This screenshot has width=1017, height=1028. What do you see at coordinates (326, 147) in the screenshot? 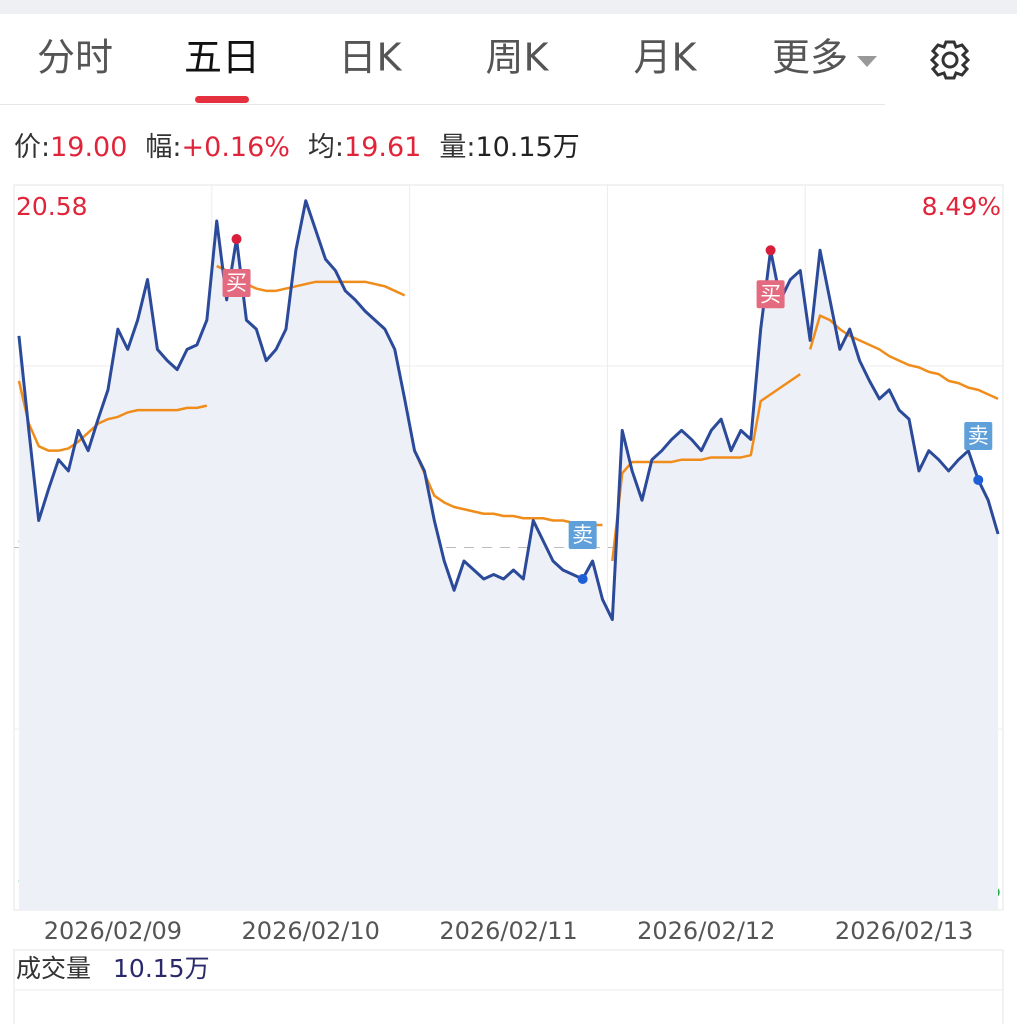
I see `info-avg-label: 均:` at bounding box center [326, 147].